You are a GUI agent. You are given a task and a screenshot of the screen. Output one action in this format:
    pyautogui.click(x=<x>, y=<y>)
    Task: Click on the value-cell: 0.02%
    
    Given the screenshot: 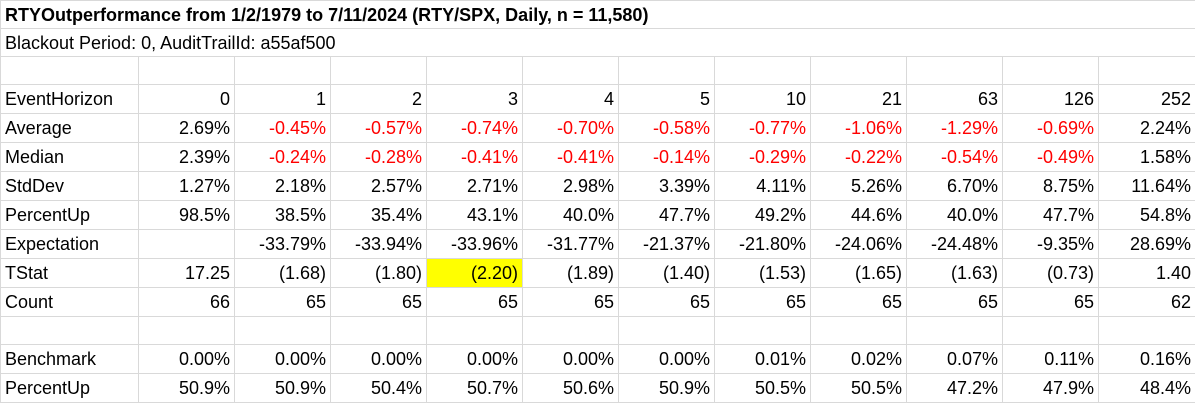 What is the action you would take?
    pyautogui.click(x=858, y=359)
    